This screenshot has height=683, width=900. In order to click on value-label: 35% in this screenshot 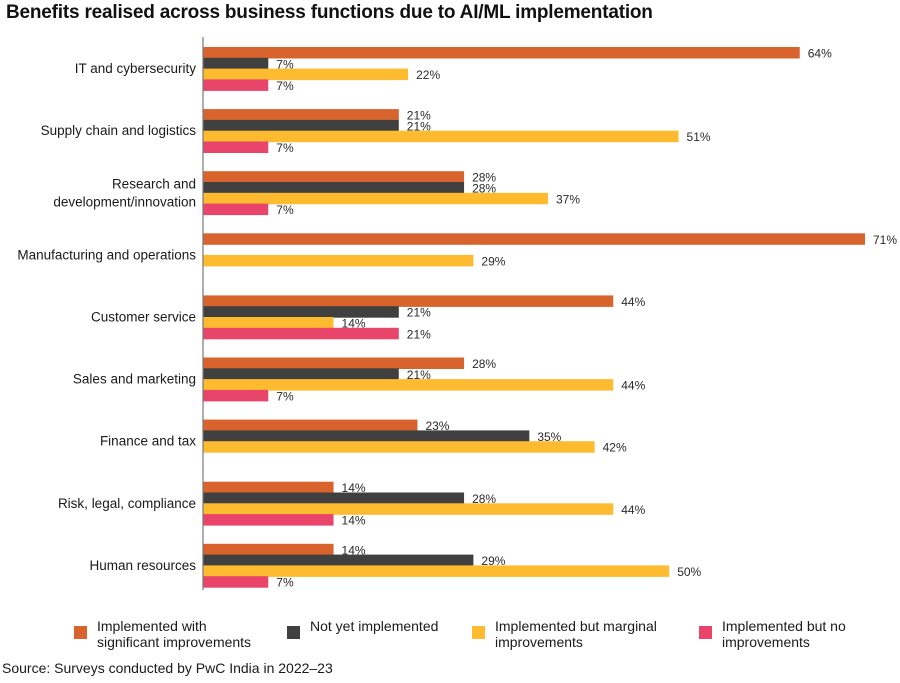, I will do `click(549, 437)`.